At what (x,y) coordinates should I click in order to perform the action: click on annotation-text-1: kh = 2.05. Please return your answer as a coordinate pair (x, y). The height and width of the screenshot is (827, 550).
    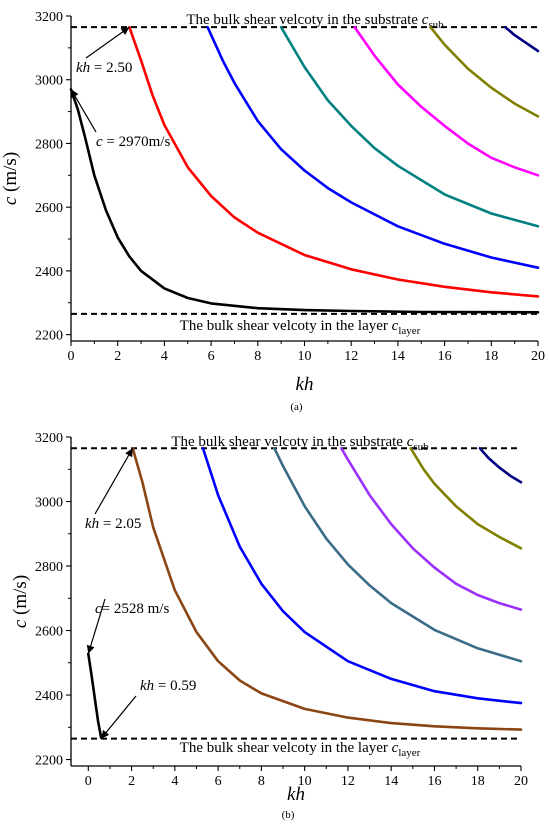
    Looking at the image, I should click on (113, 524).